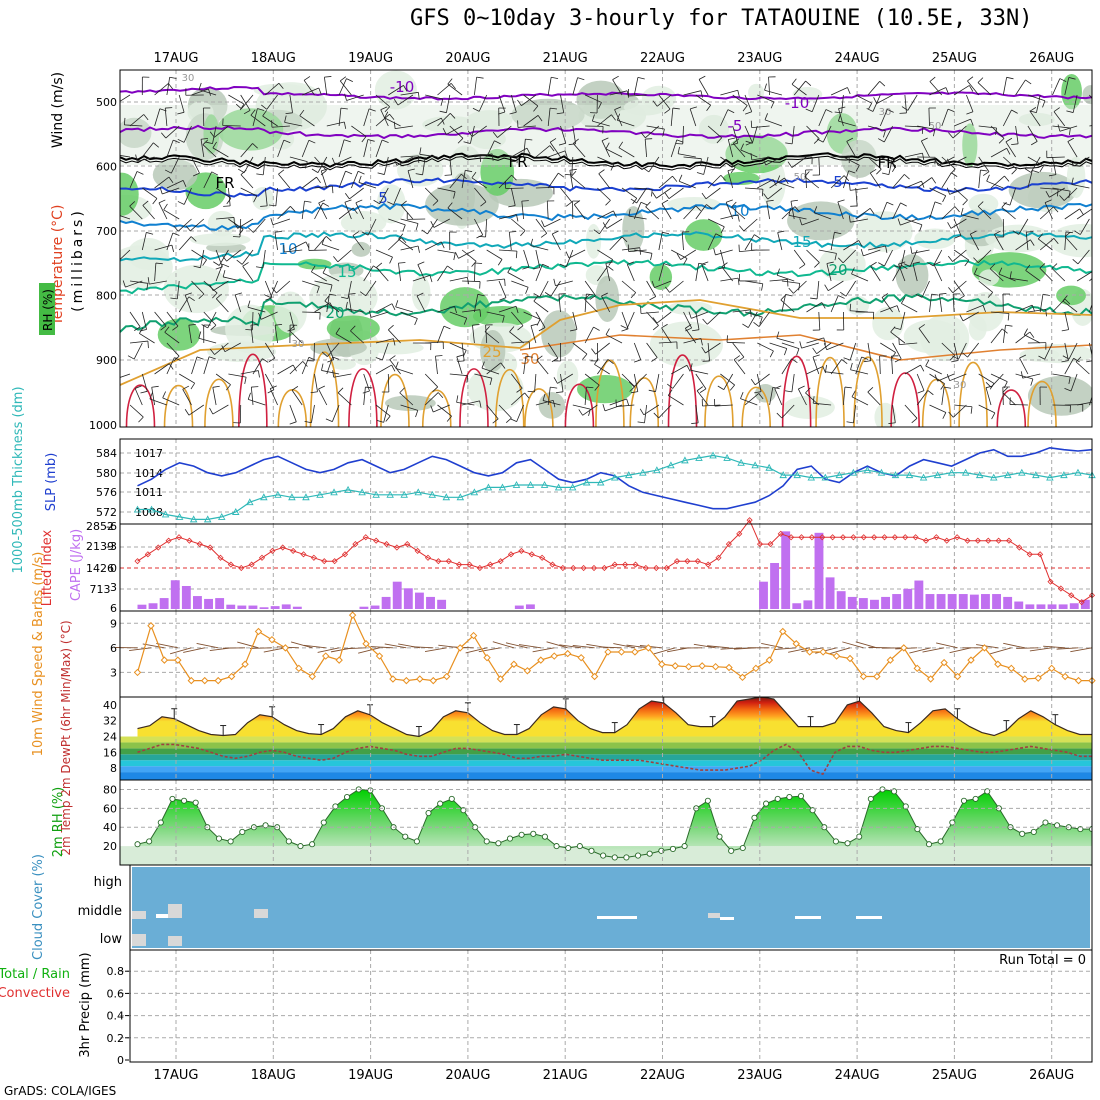 Image resolution: width=1100 pixels, height=1100 pixels. I want to click on wind-tick: 9, so click(113, 623).